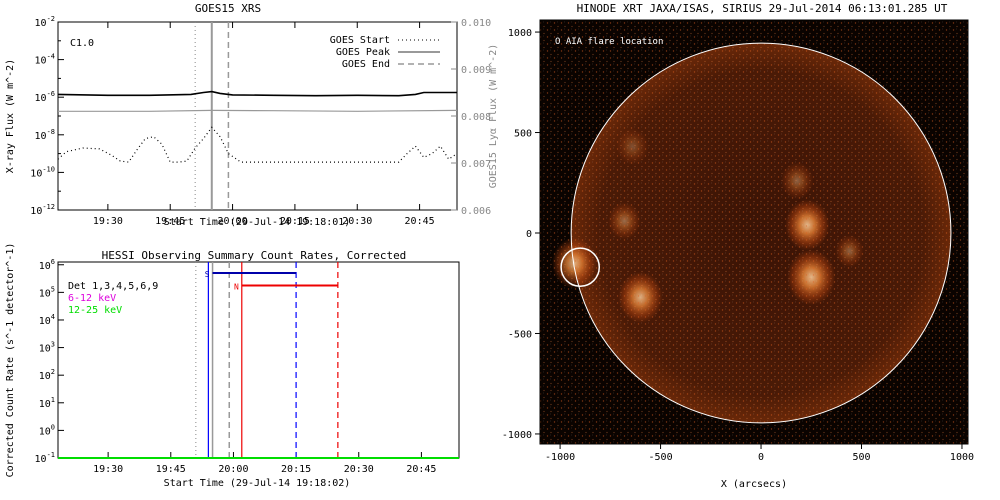 This screenshot has width=1000, height=500. Describe the element at coordinates (233, 469) in the screenshot. I see `hessi-x-tick-label: 20:00` at that location.